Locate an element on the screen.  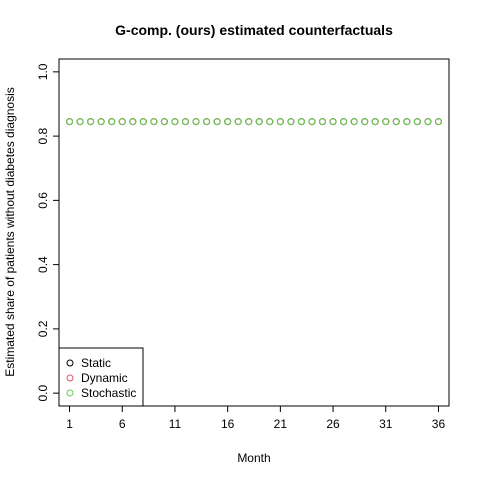
y-tick-label: 0.8 is located at coordinates (43, 135).